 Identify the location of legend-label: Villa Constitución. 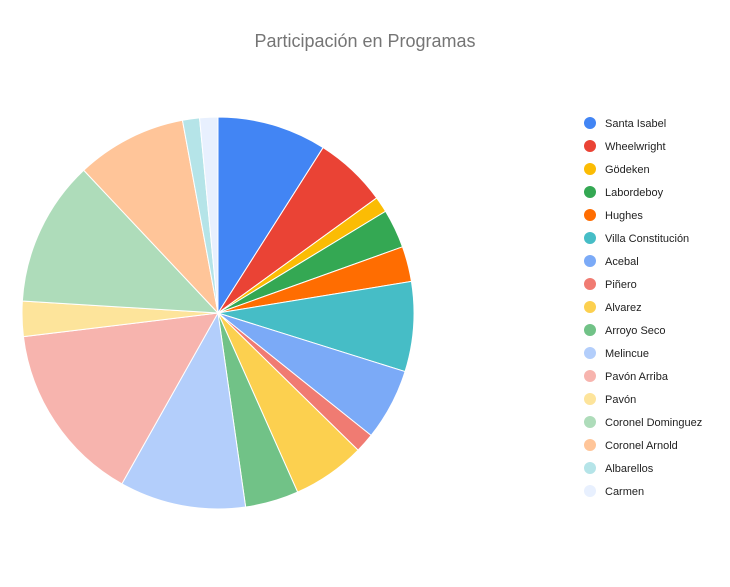
(647, 239).